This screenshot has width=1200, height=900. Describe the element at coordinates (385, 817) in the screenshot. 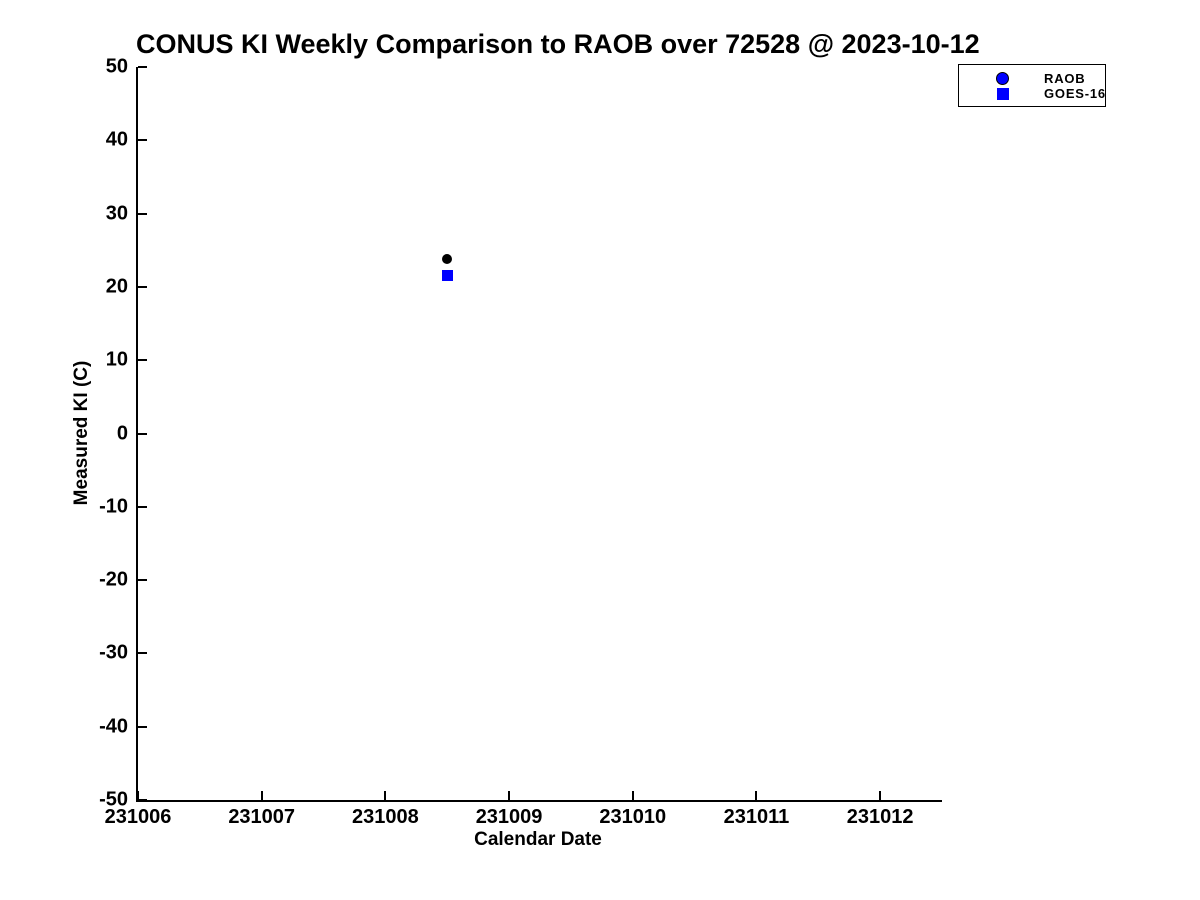

I see `x-tick-label: 231008` at that location.